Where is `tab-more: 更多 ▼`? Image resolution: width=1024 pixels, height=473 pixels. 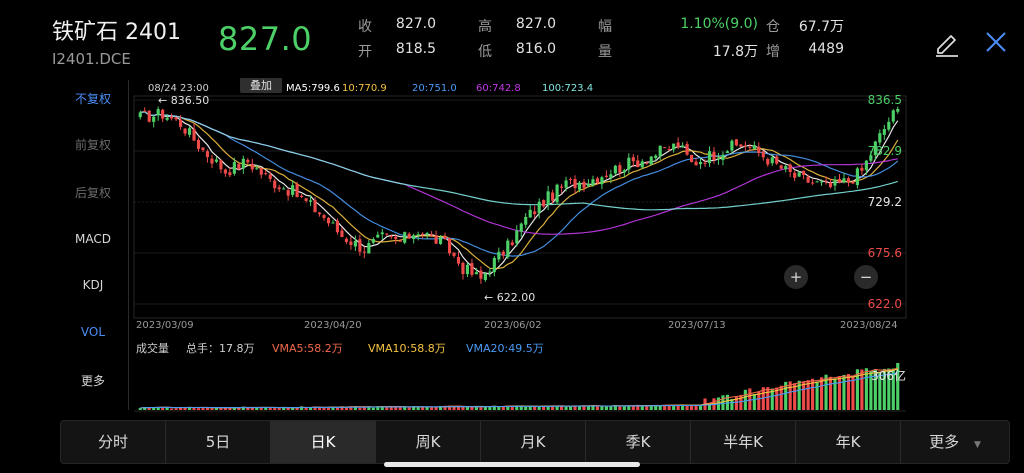 tab-more: 更多 ▼ is located at coordinates (955, 442).